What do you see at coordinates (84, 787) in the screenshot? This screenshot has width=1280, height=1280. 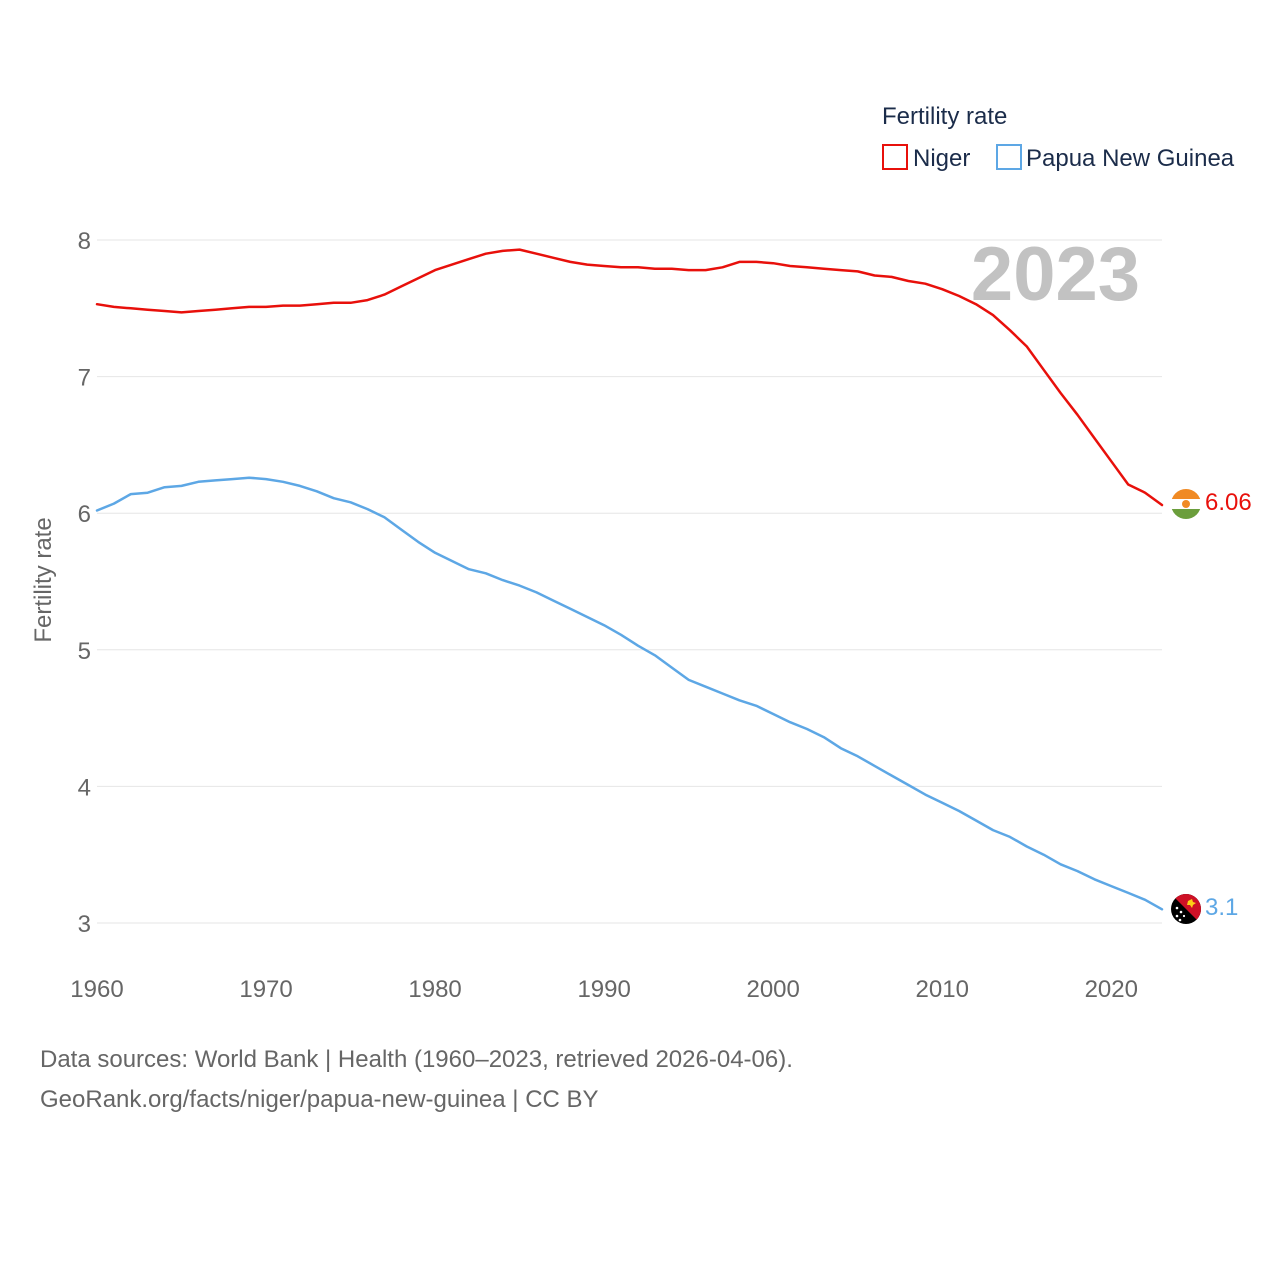 I see `y-tick-label: 4` at bounding box center [84, 787].